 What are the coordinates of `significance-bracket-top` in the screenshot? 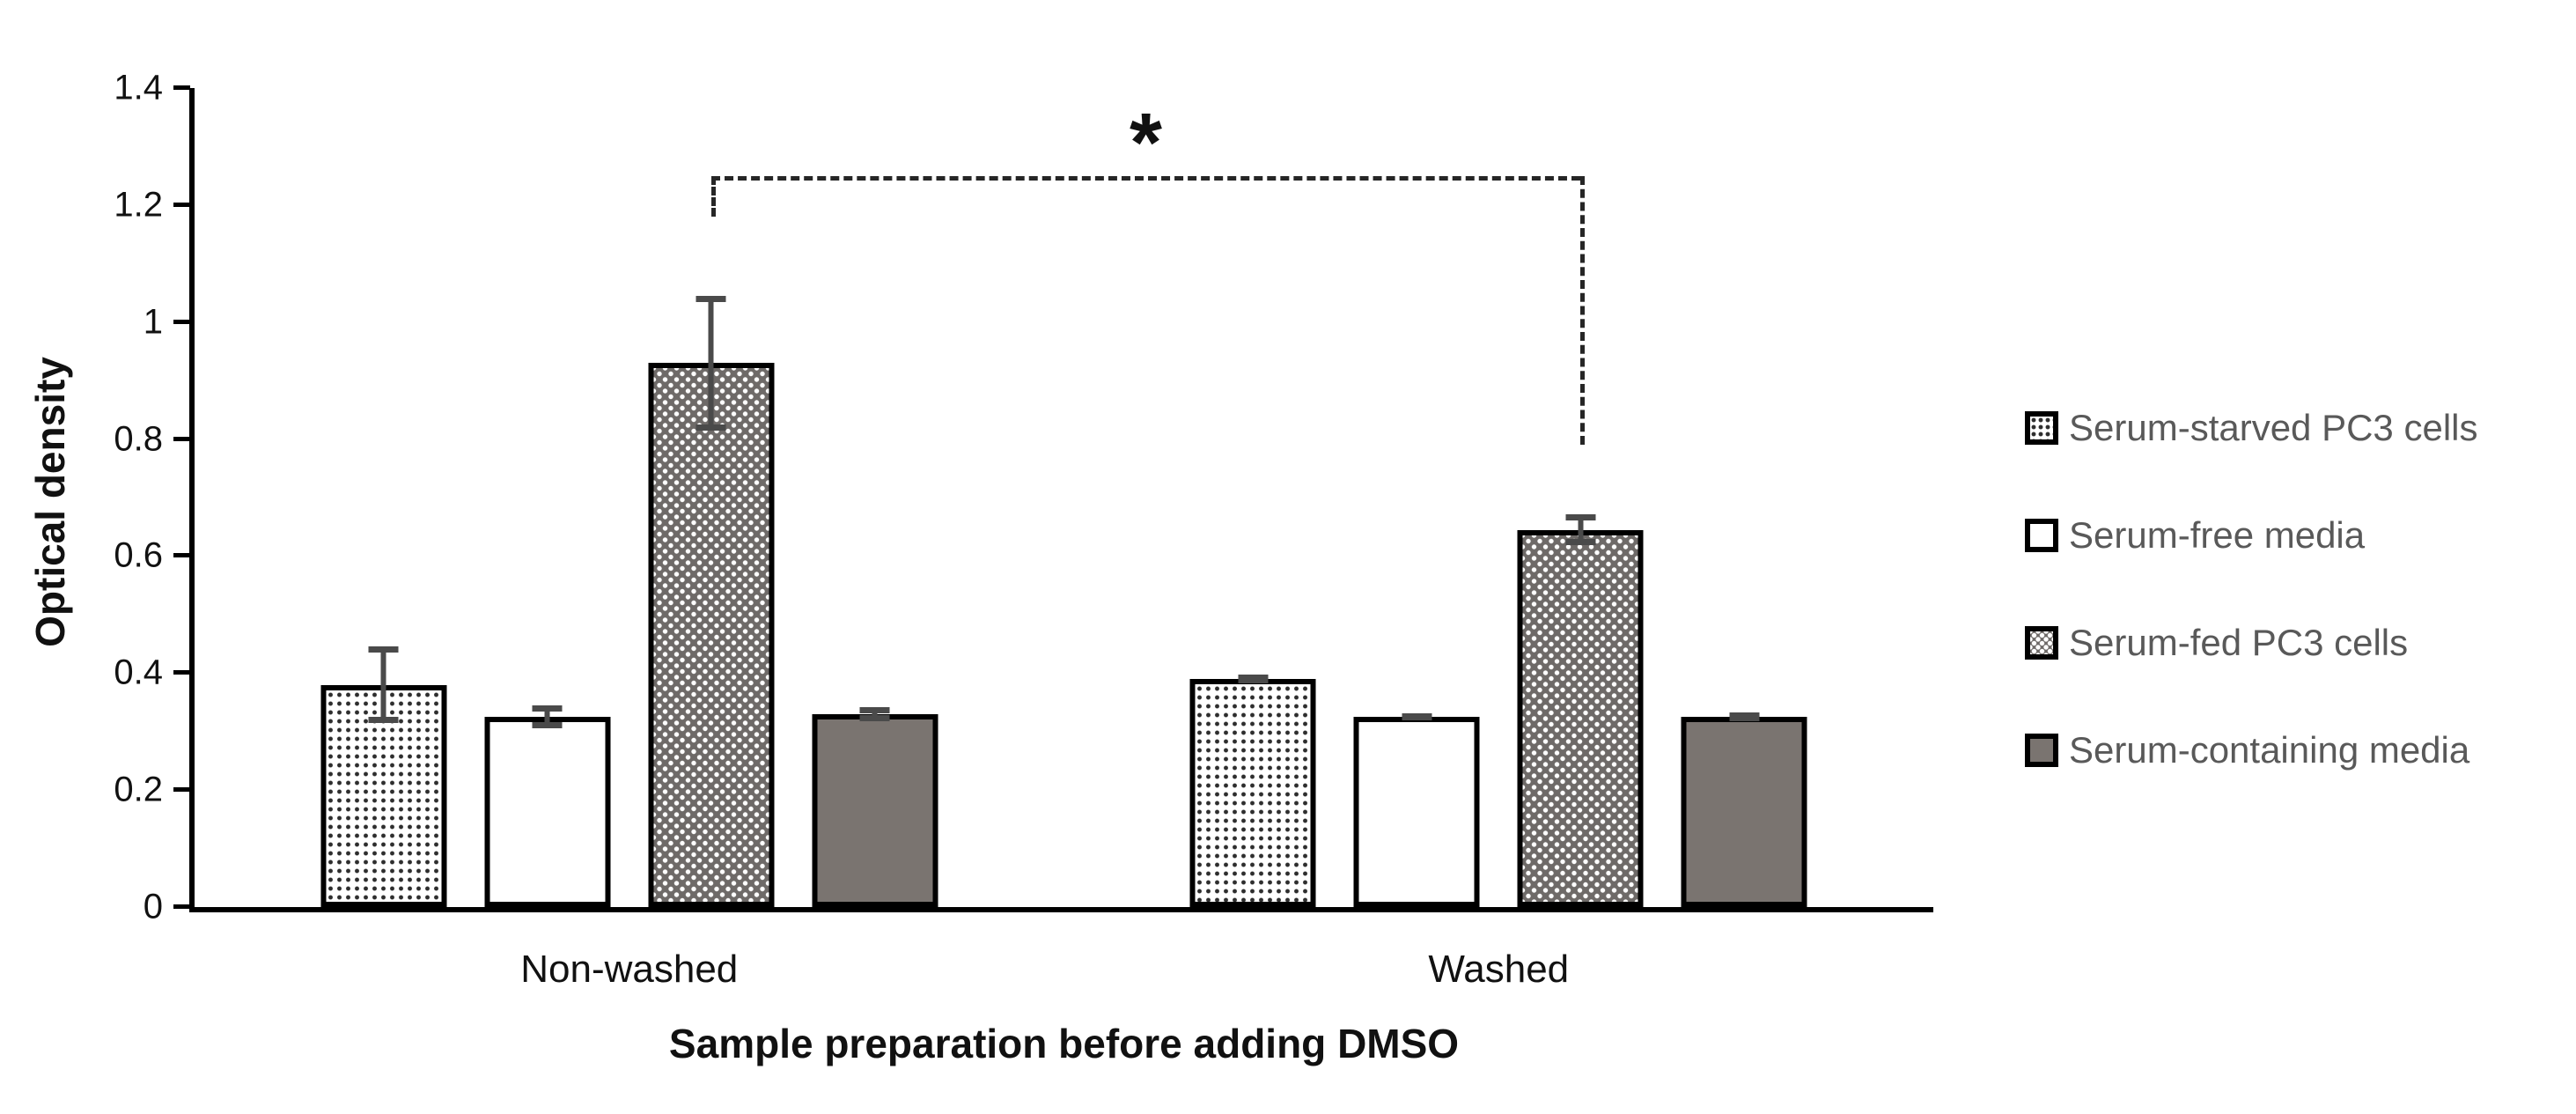 It's located at (1145, 178).